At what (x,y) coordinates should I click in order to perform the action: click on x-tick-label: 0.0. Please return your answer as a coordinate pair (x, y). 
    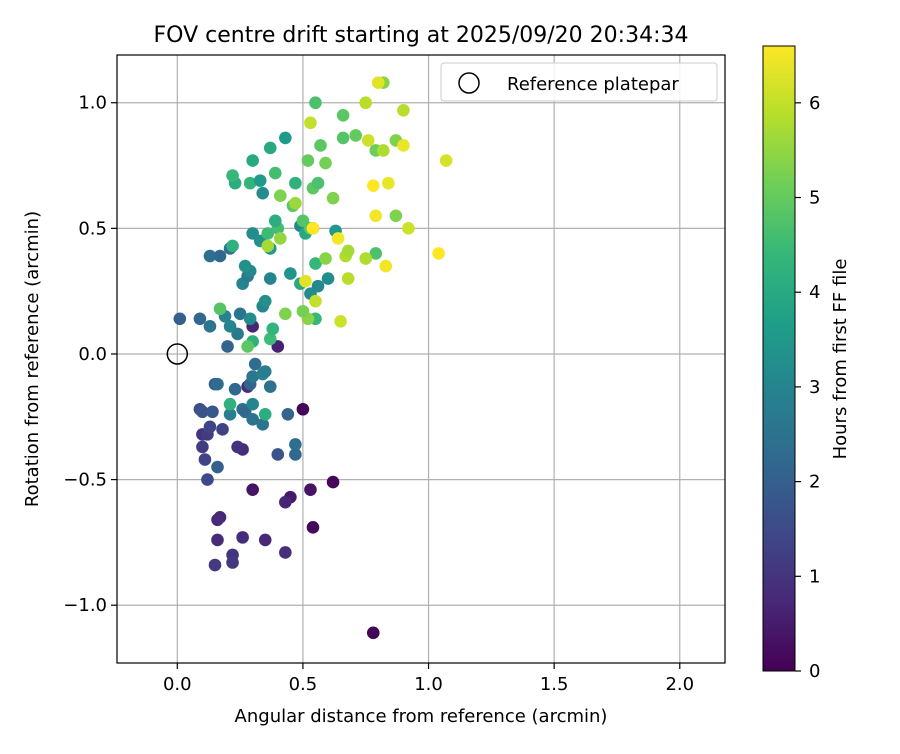
    Looking at the image, I should click on (177, 684).